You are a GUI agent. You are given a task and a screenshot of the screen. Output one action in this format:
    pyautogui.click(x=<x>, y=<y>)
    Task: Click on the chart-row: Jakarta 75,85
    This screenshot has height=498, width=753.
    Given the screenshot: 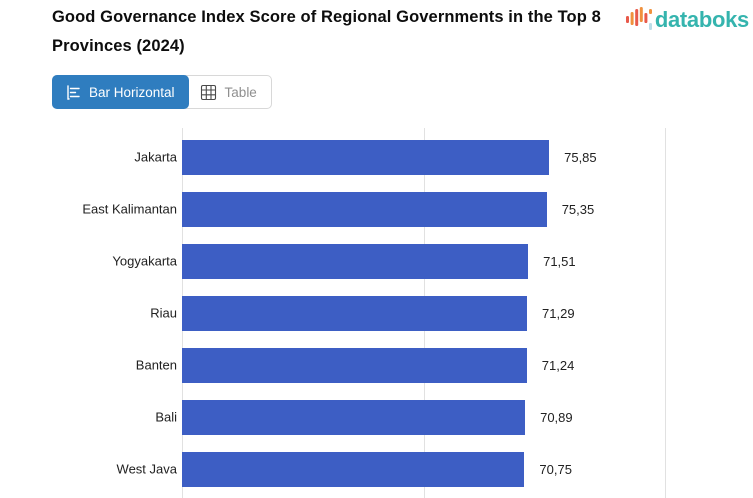 What is the action you would take?
    pyautogui.click(x=400, y=157)
    